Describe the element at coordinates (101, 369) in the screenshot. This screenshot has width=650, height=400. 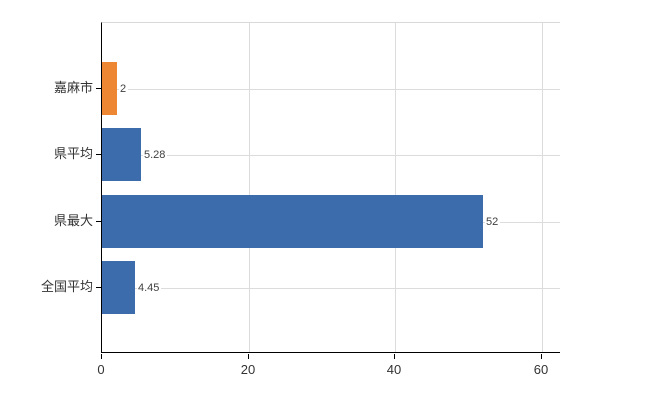
I see `x-tick-label-0: 0` at that location.